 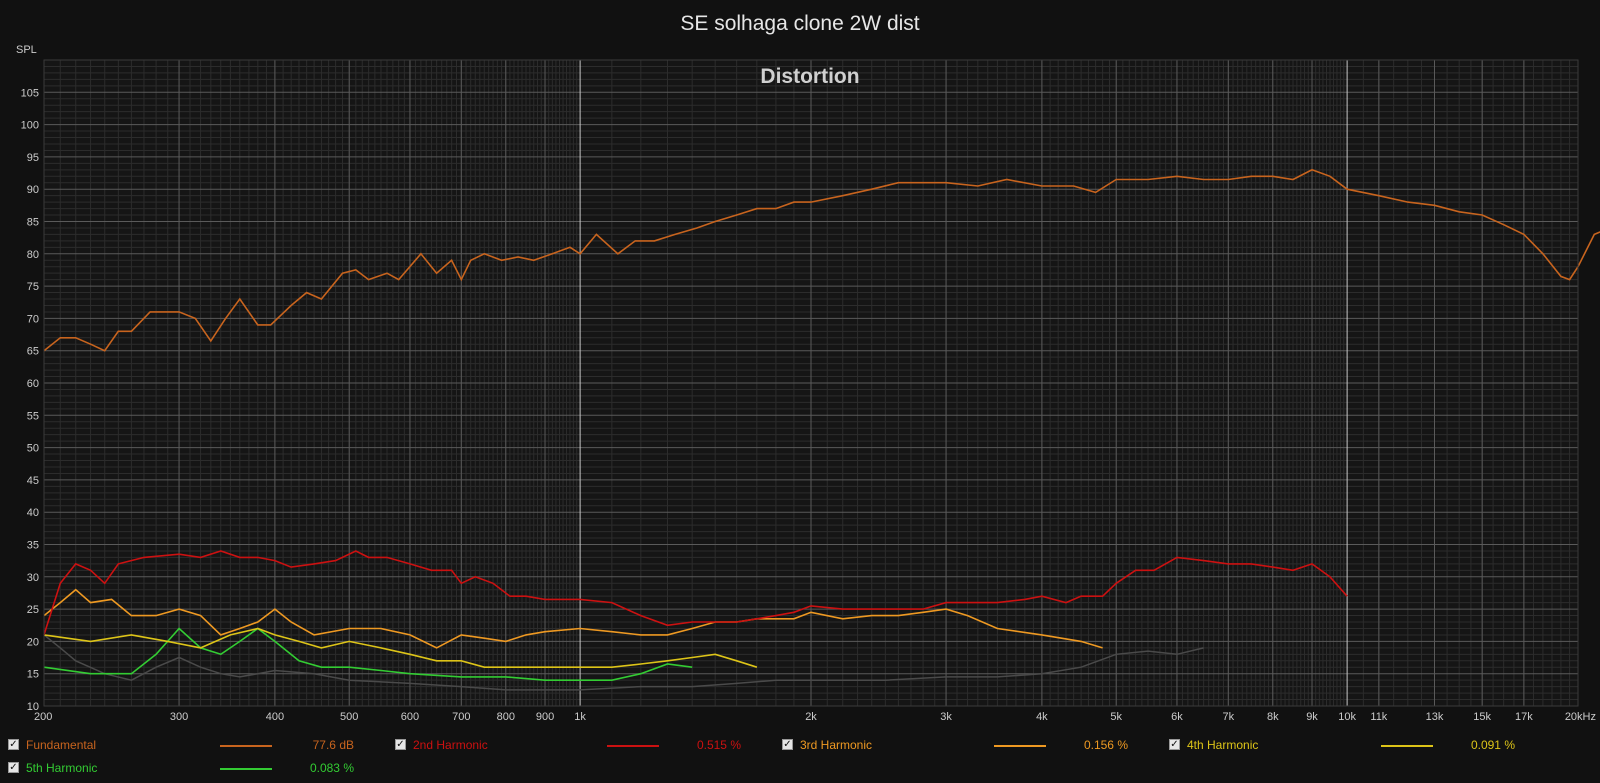 I want to click on legend-row: ✓ 5th Harmonic 0.083 %, so click(x=800, y=769).